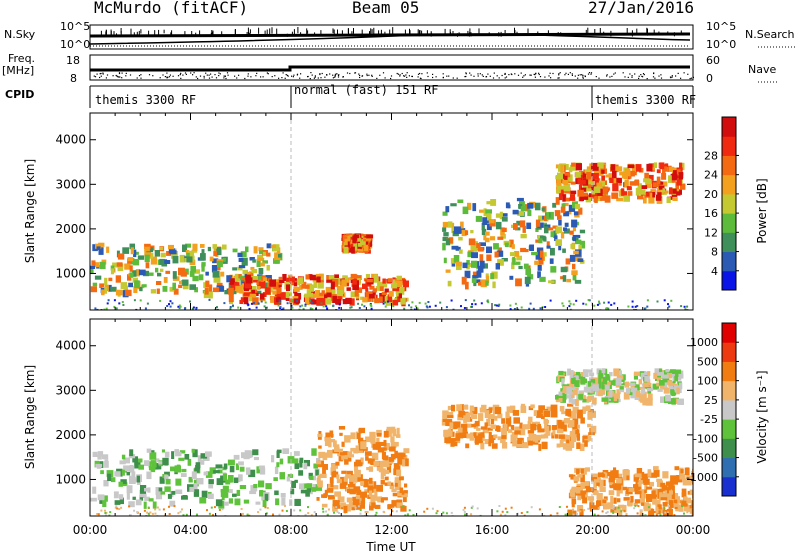 The image size is (800, 554). I want to click on power-colorbar-swatch, so click(729, 261).